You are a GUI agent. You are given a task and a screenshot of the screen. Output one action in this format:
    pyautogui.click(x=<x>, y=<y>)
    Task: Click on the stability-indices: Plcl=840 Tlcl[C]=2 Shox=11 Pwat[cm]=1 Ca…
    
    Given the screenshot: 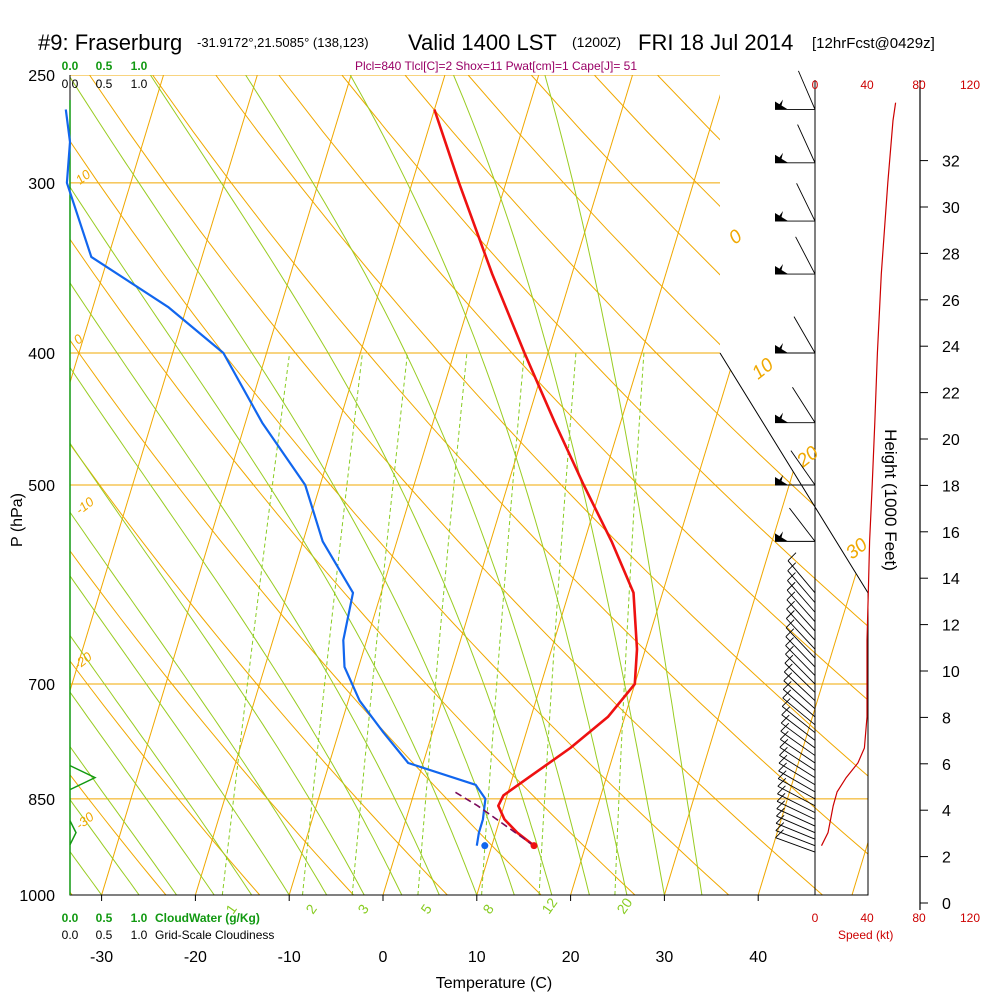 What is the action you would take?
    pyautogui.click(x=496, y=66)
    